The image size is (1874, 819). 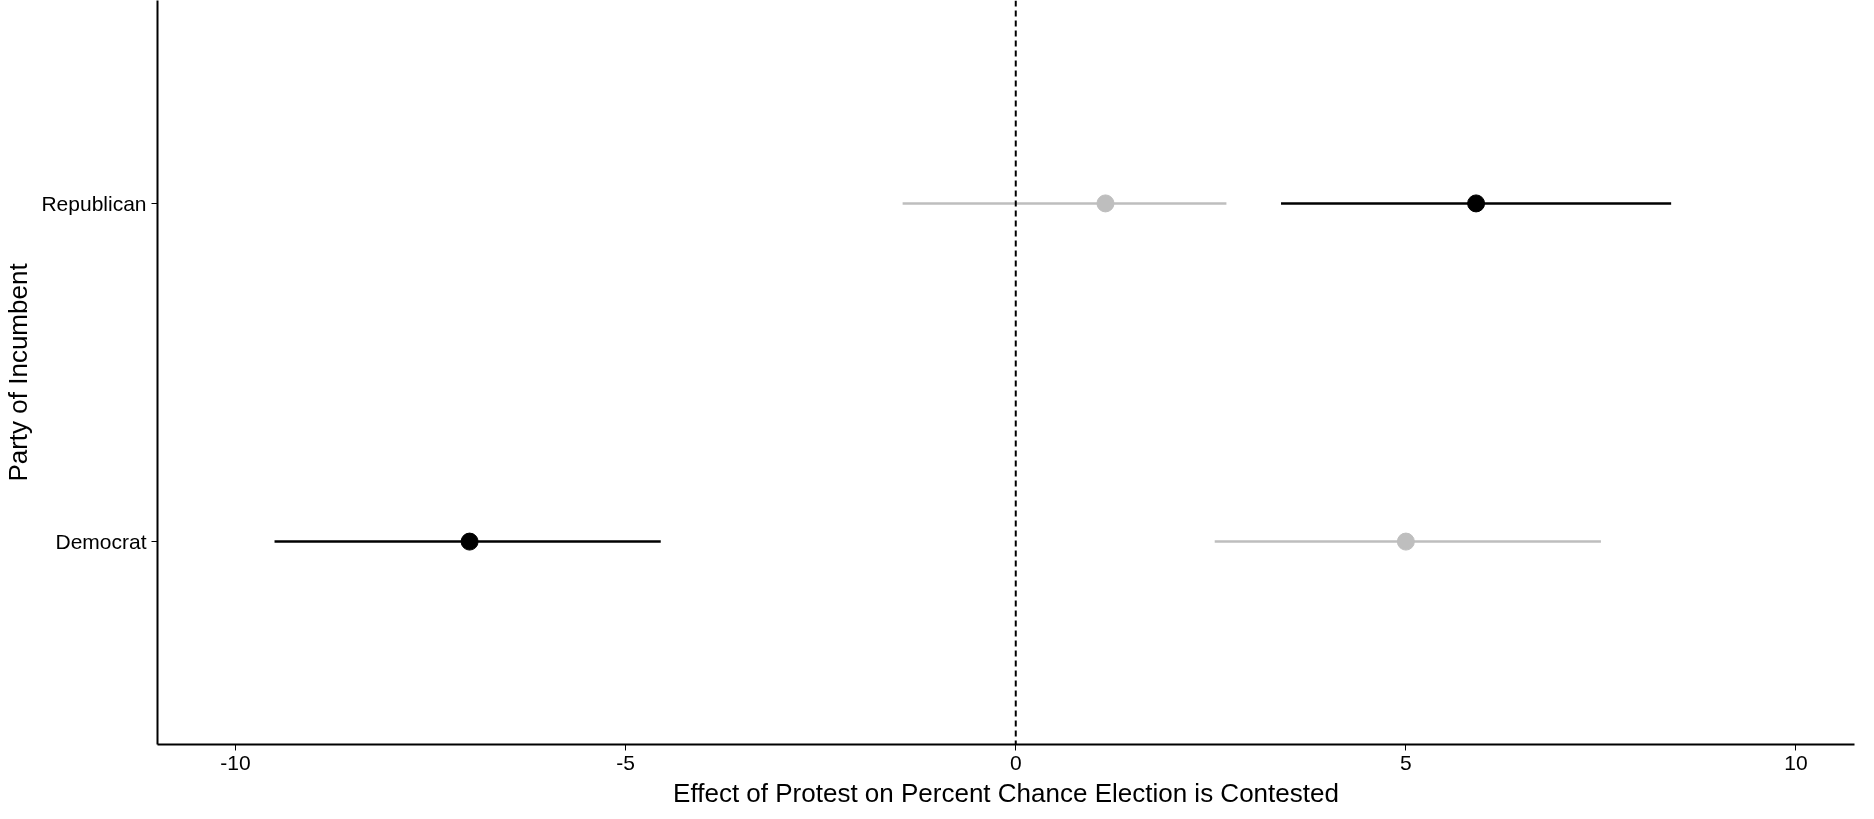 I want to click on y-tick-label: Democrat, so click(x=101, y=542).